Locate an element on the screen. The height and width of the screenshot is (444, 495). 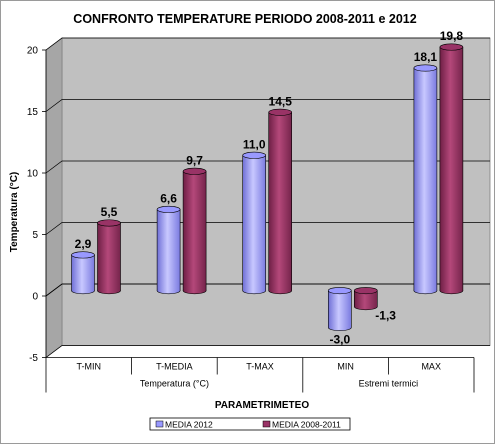
x-axis-title: PARAMETRIMETEO is located at coordinates (262, 405).